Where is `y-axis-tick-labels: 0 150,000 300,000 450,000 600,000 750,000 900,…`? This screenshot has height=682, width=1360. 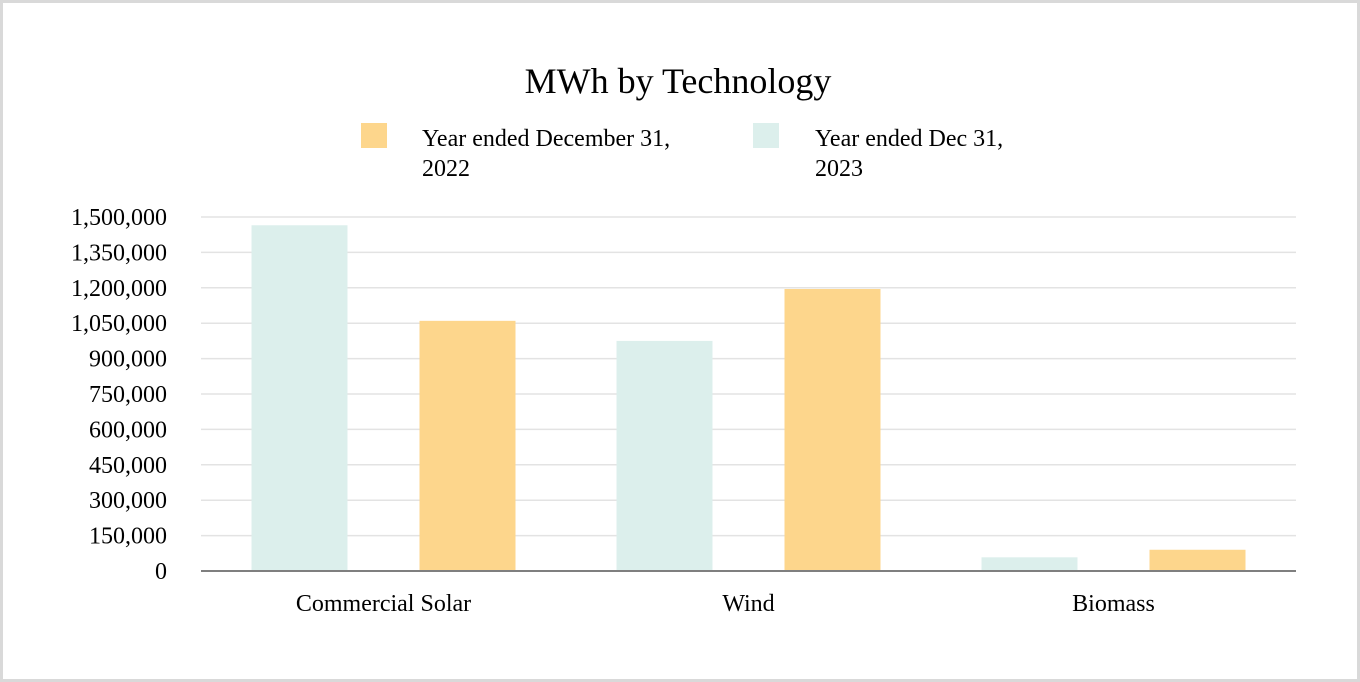 y-axis-tick-labels: 0 150,000 300,000 450,000 600,000 750,000 900,… is located at coordinates (119, 395).